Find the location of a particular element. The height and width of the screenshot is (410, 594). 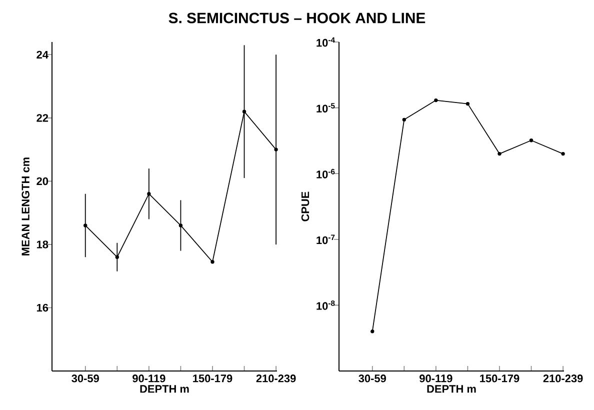

y-tick-label: 22 is located at coordinates (42, 118).